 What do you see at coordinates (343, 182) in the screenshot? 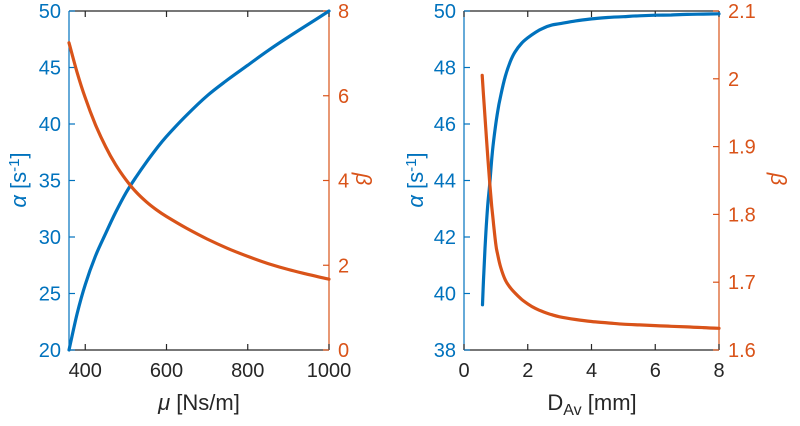
I see `plot1-y-right-tick-label: 4` at bounding box center [343, 182].